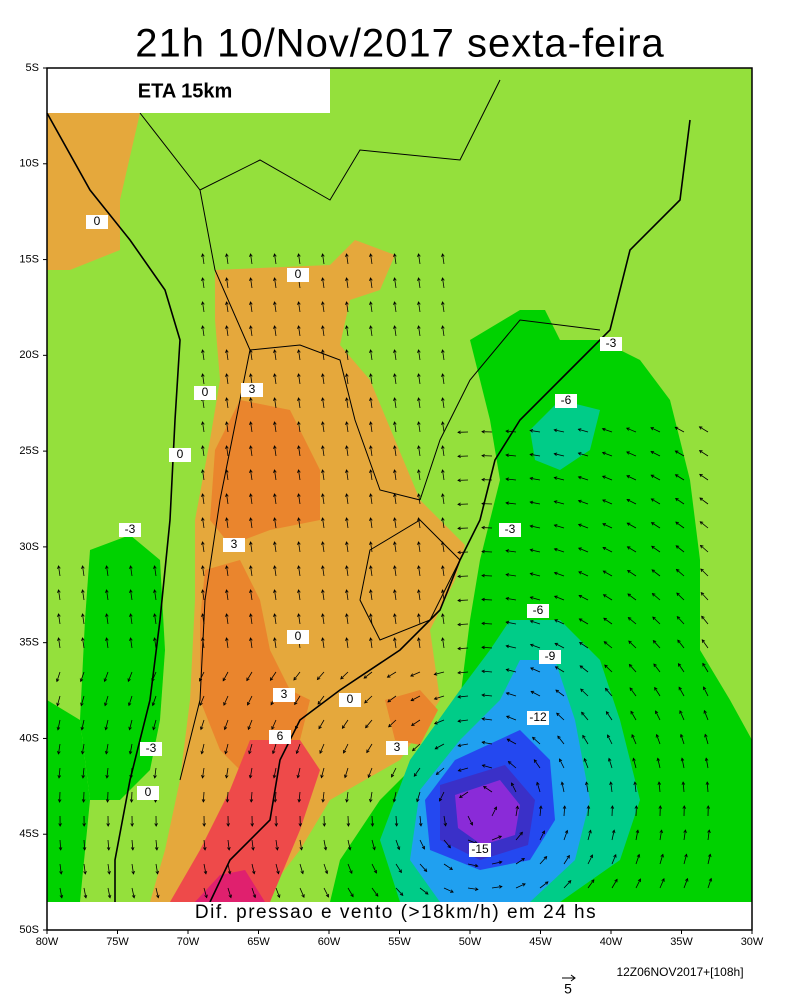 Image resolution: width=800 pixels, height=1000 pixels. What do you see at coordinates (611, 942) in the screenshot?
I see `lon-label: 40W` at bounding box center [611, 942].